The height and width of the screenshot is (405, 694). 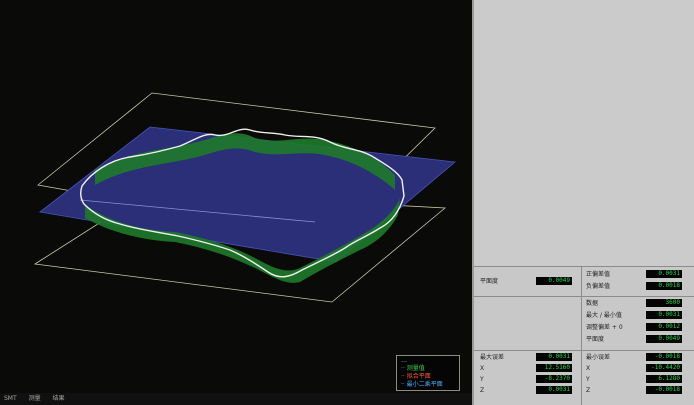 What do you see at coordinates (588, 390) in the screenshot?
I see `min-error-z-label: Z` at bounding box center [588, 390].